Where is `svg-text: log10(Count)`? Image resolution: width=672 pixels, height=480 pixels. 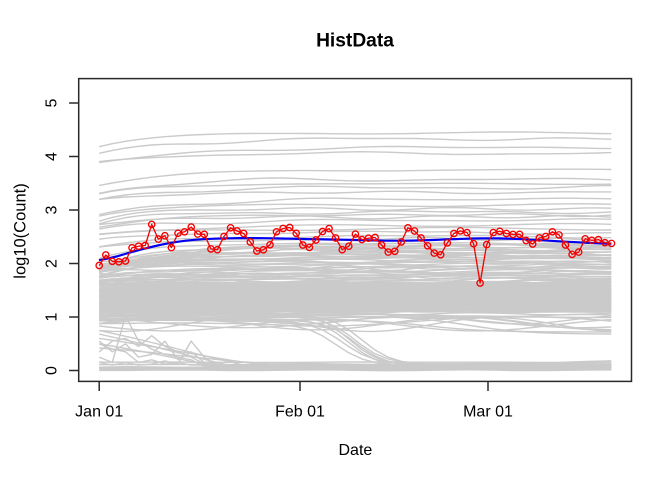
svg-text: log10(Count) is located at coordinates (21, 230).